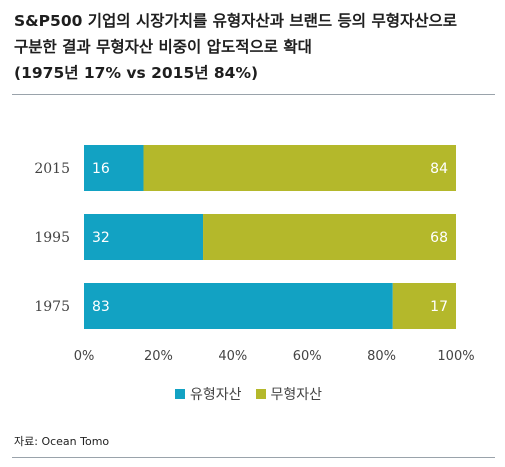 Image resolution: width=505 pixels, height=467 pixels. Describe the element at coordinates (144, 237) in the screenshot. I see `bar-1995-tangible` at that location.